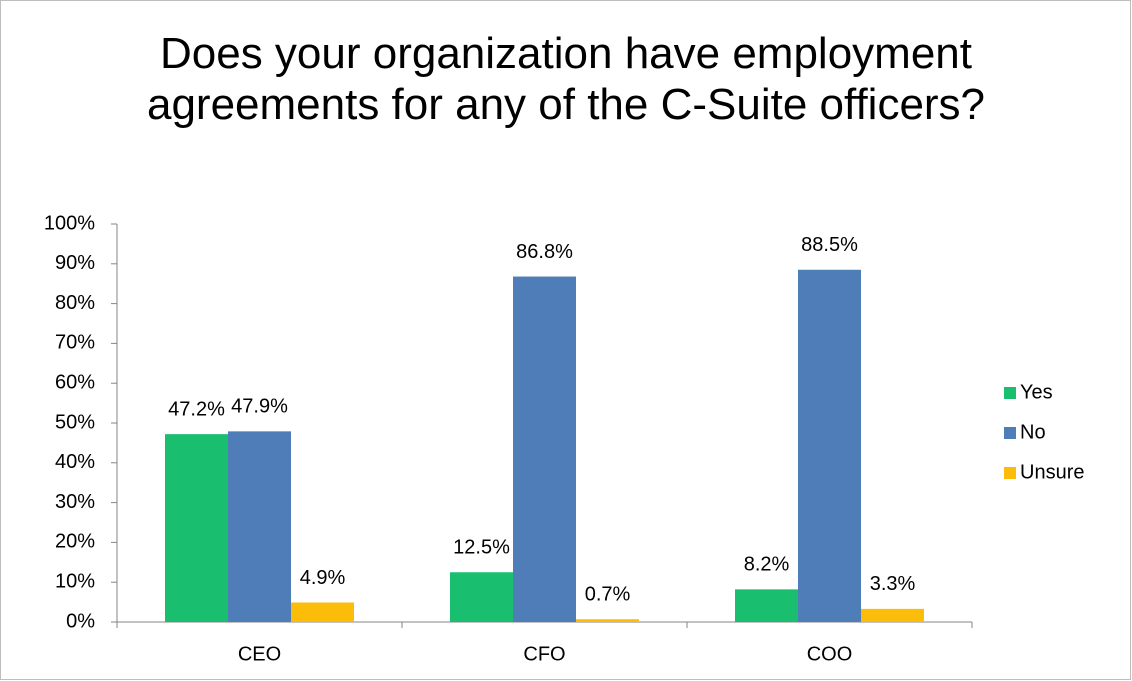  What do you see at coordinates (1052, 472) in the screenshot?
I see `legend-label: Unsure` at bounding box center [1052, 472].